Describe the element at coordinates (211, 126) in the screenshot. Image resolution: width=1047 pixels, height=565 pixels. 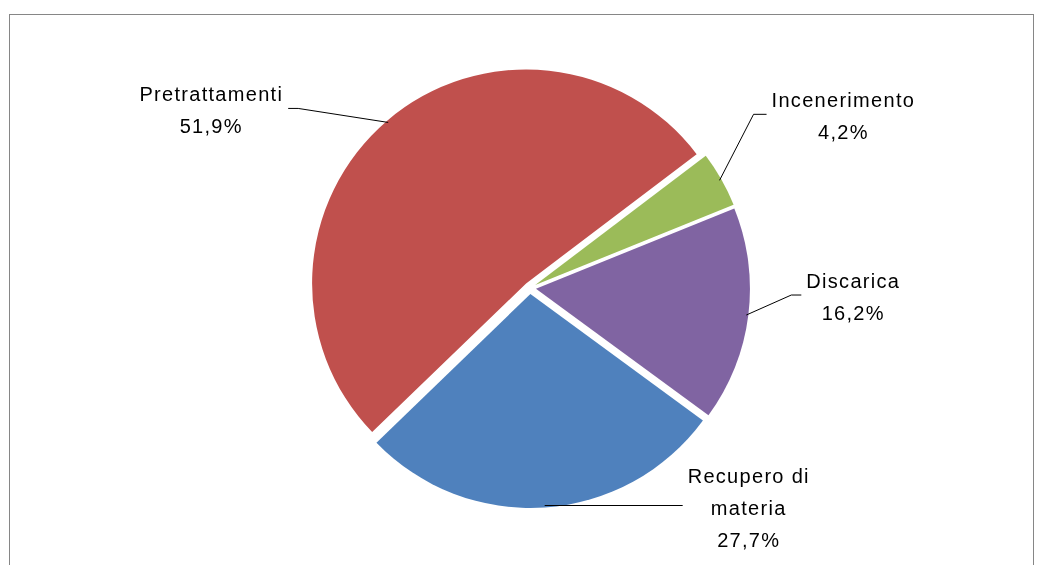
I see `data-label: 51,9%` at that location.